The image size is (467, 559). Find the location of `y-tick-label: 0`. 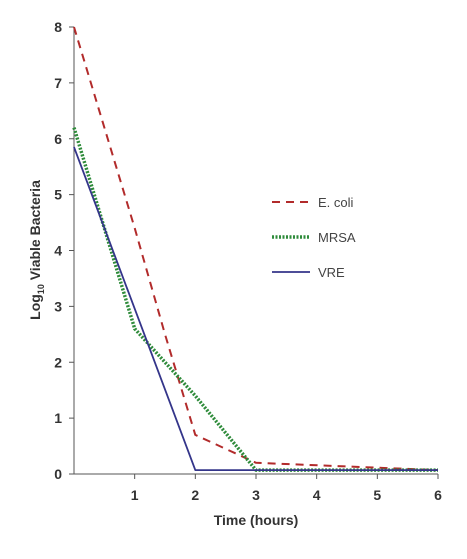

y-tick-label: 0 is located at coordinates (58, 474).